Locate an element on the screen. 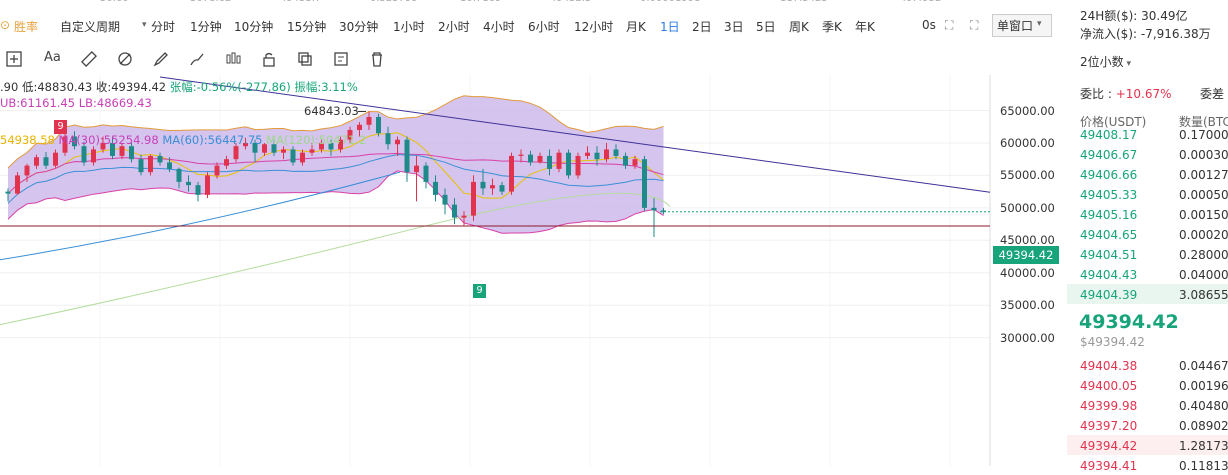 This screenshot has width=1228, height=475. copy-tool-icon is located at coordinates (305, 59).